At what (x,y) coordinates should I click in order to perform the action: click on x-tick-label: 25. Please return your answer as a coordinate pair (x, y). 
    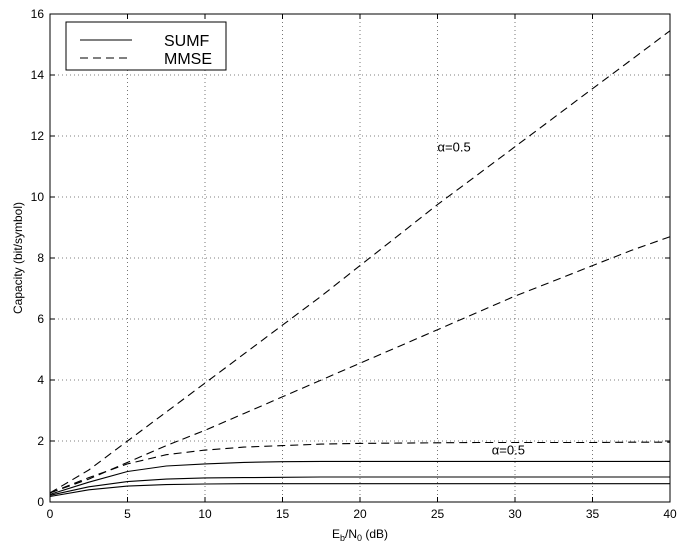
    Looking at the image, I should click on (438, 514).